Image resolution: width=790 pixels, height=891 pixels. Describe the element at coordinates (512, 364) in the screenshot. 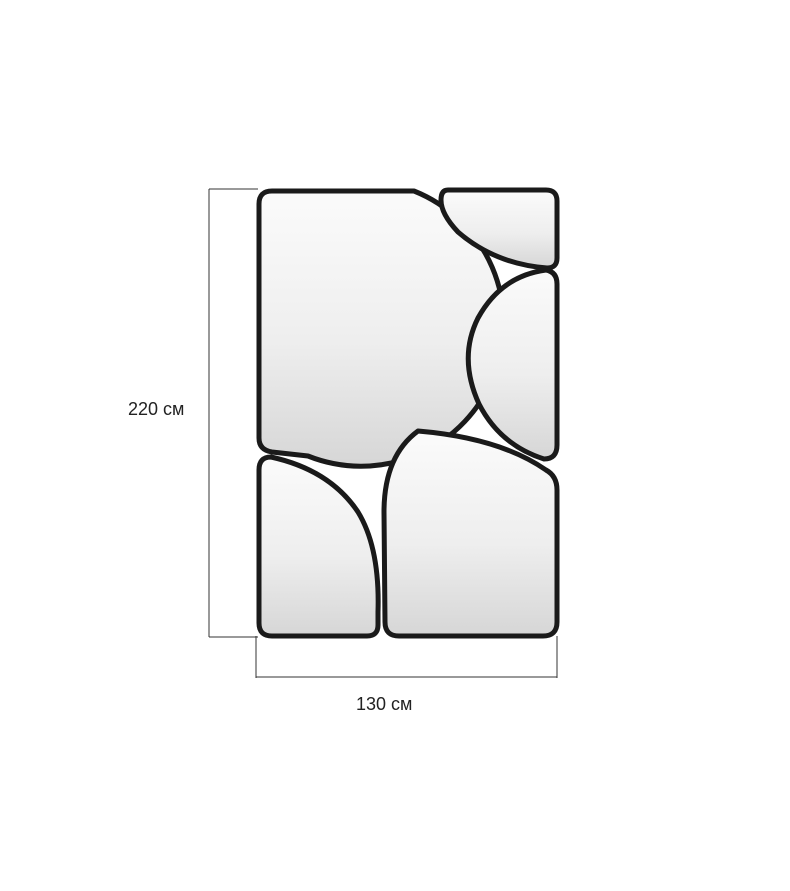

I see `mirror-panel-middle-right` at that location.